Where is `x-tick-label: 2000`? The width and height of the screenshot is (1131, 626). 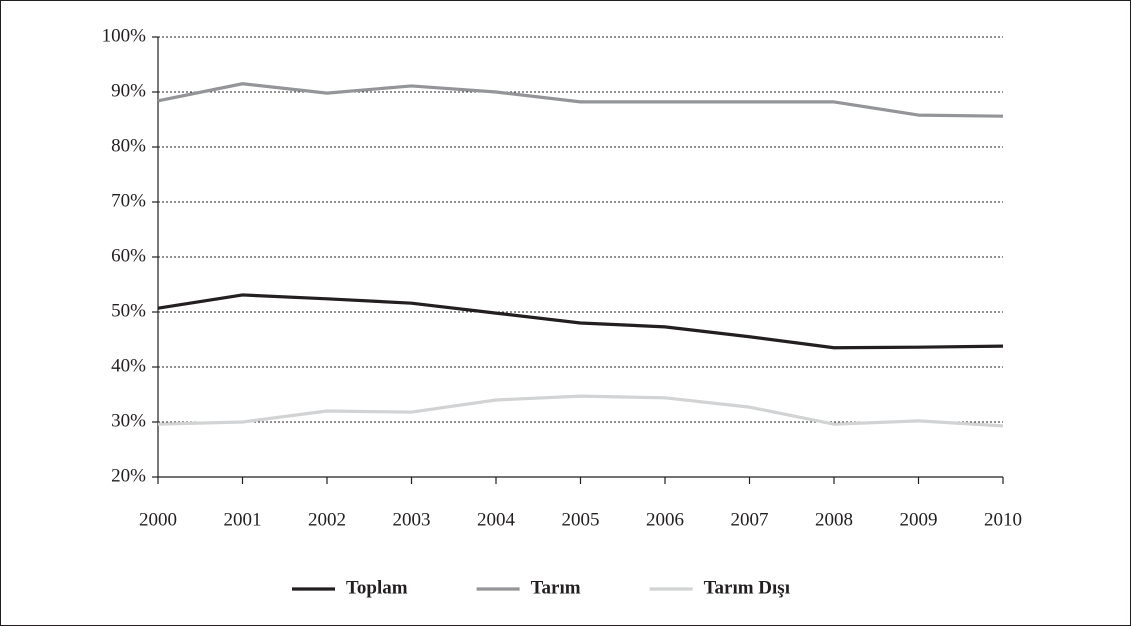
x-tick-label: 2000 is located at coordinates (158, 519).